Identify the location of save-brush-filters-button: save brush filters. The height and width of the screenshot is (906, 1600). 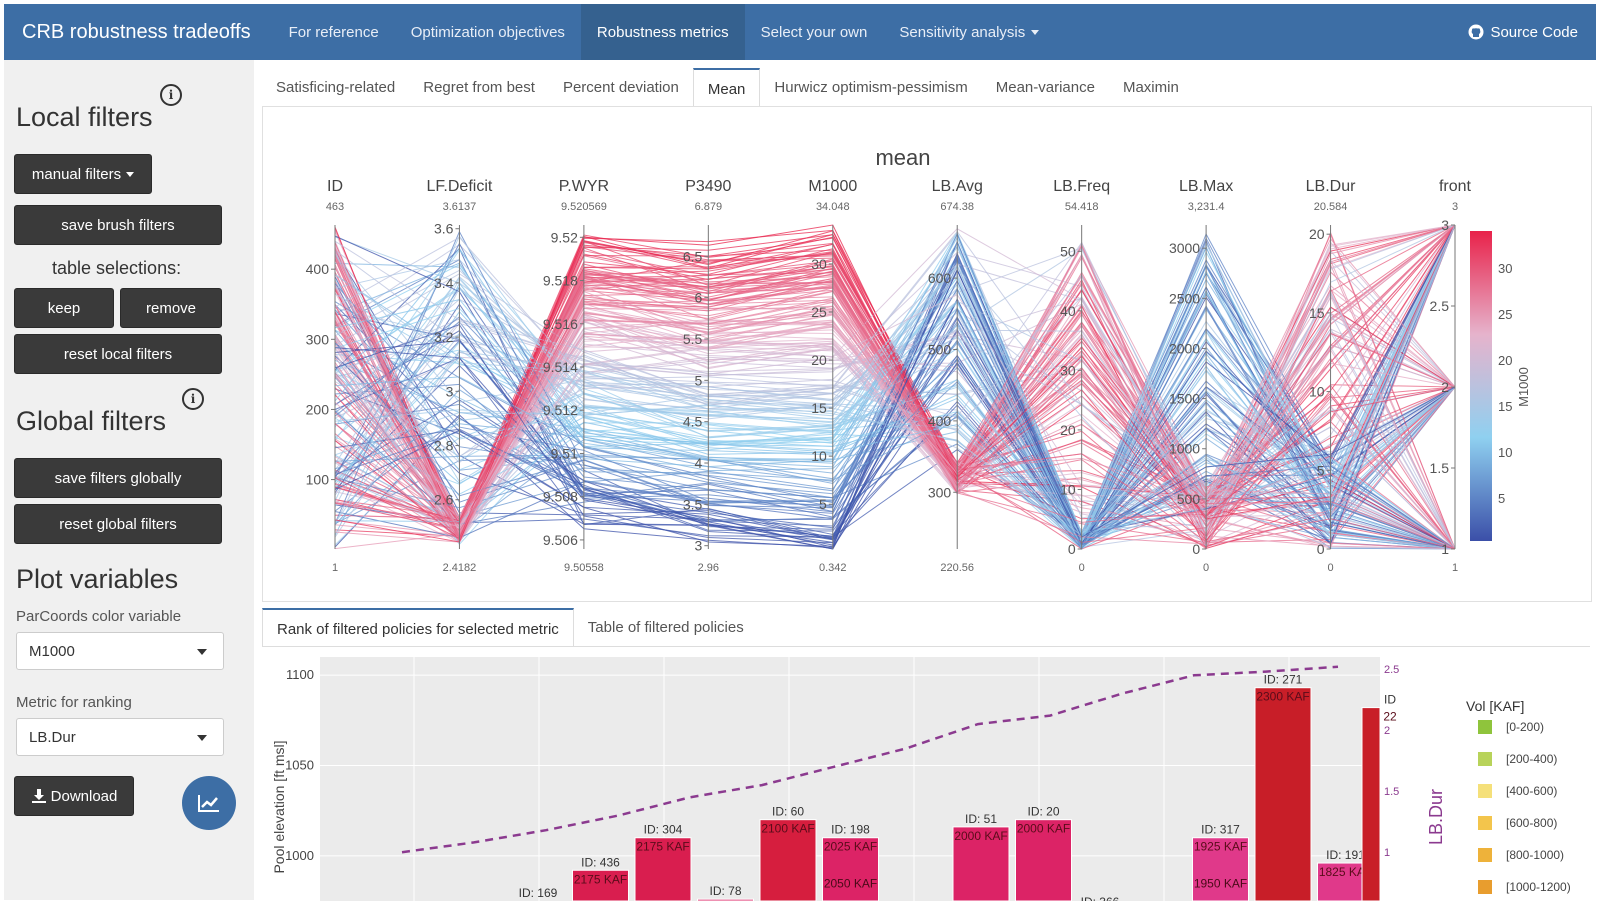
(118, 225).